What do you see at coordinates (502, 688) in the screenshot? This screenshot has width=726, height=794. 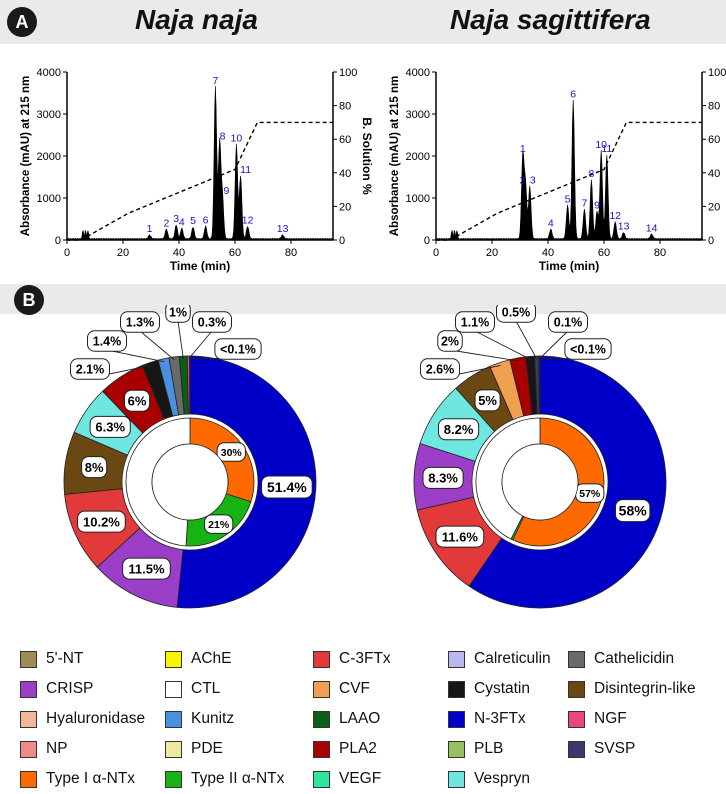 I see `legend-label: Cystatin` at bounding box center [502, 688].